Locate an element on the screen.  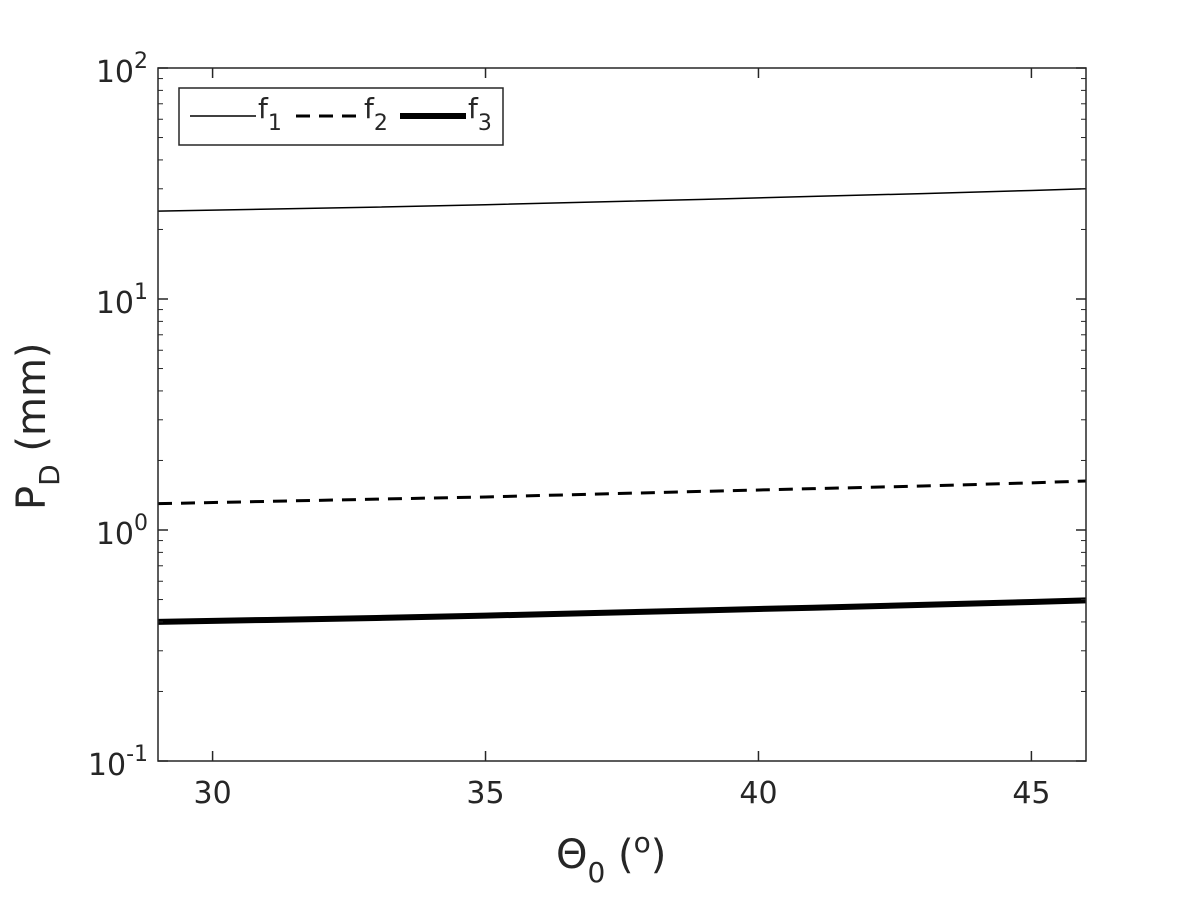
legend-label-f2: f2 is located at coordinates (376, 114).